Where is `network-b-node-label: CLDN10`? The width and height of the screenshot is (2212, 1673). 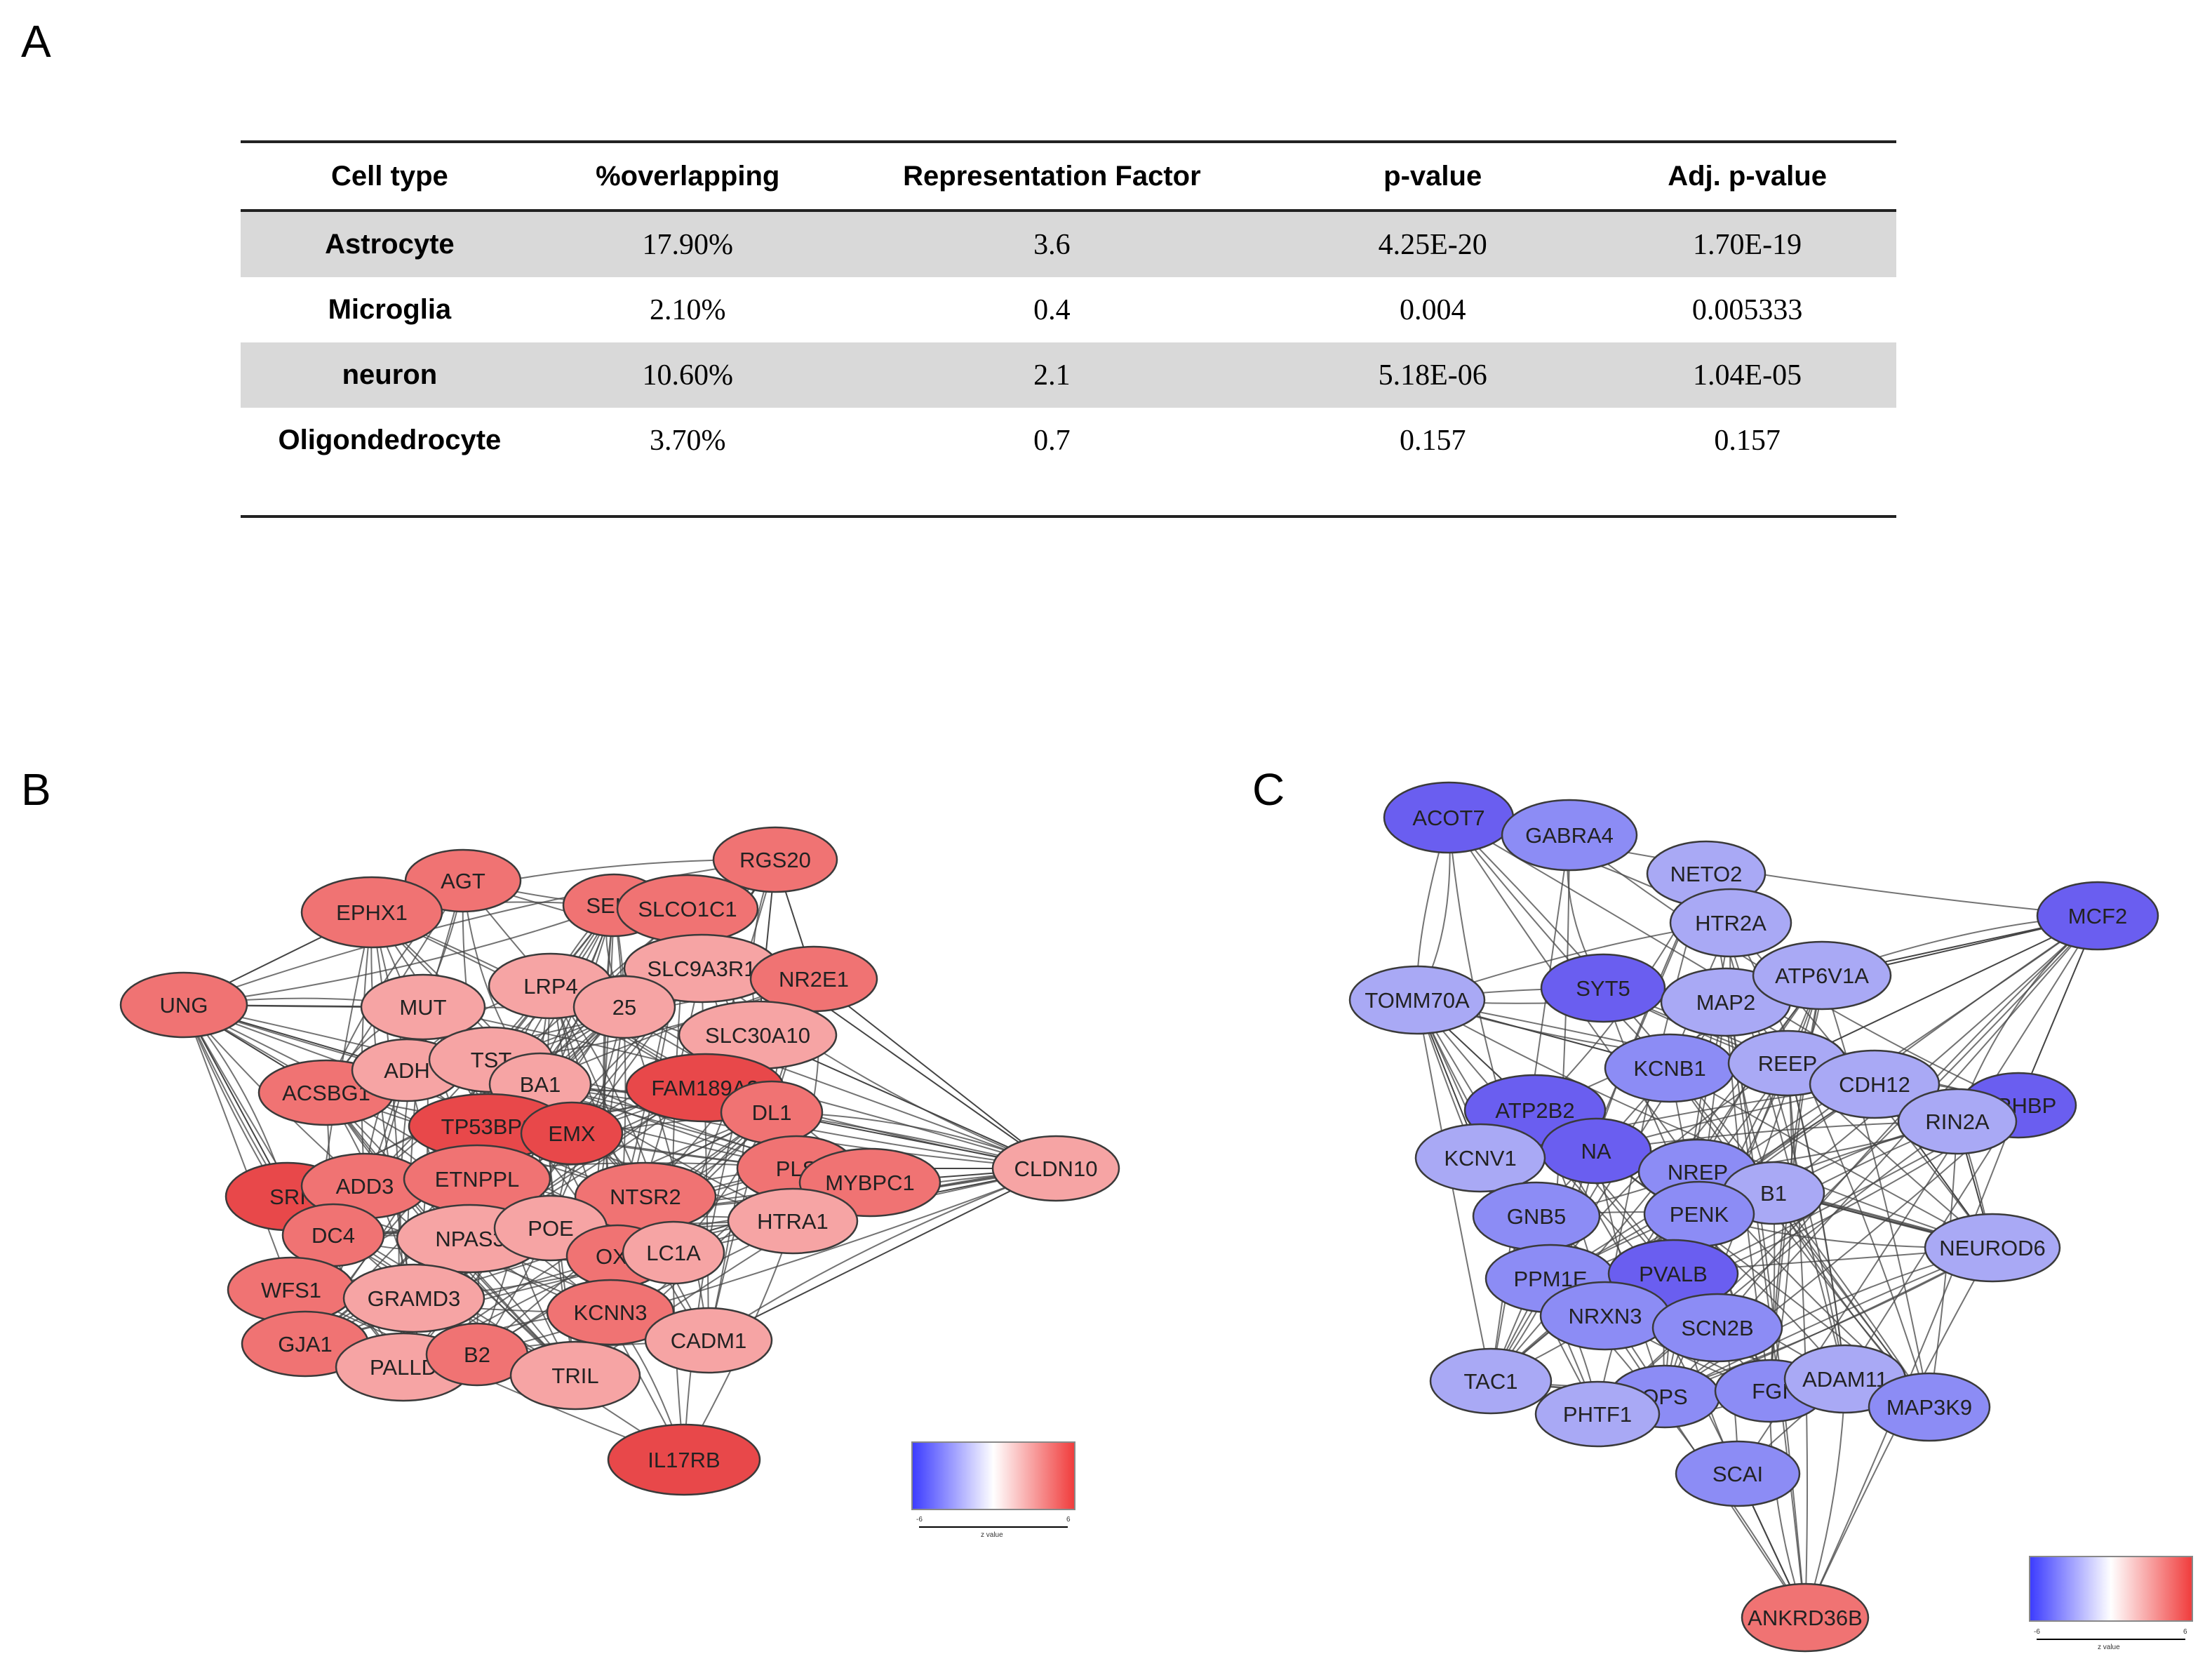 network-b-node-label: CLDN10 is located at coordinates (1056, 1169).